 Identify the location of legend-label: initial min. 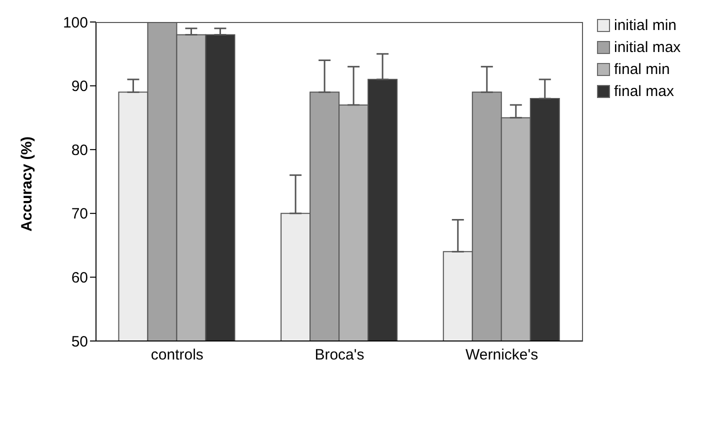
(645, 25).